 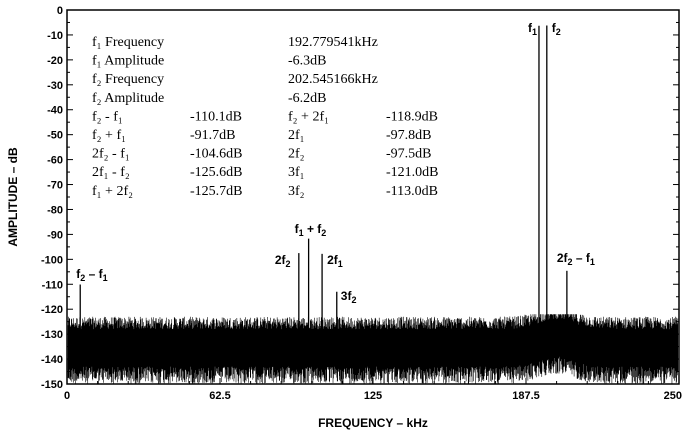 I want to click on x-axis: 0 62.5 125 187.5 250, so click(x=373, y=390).